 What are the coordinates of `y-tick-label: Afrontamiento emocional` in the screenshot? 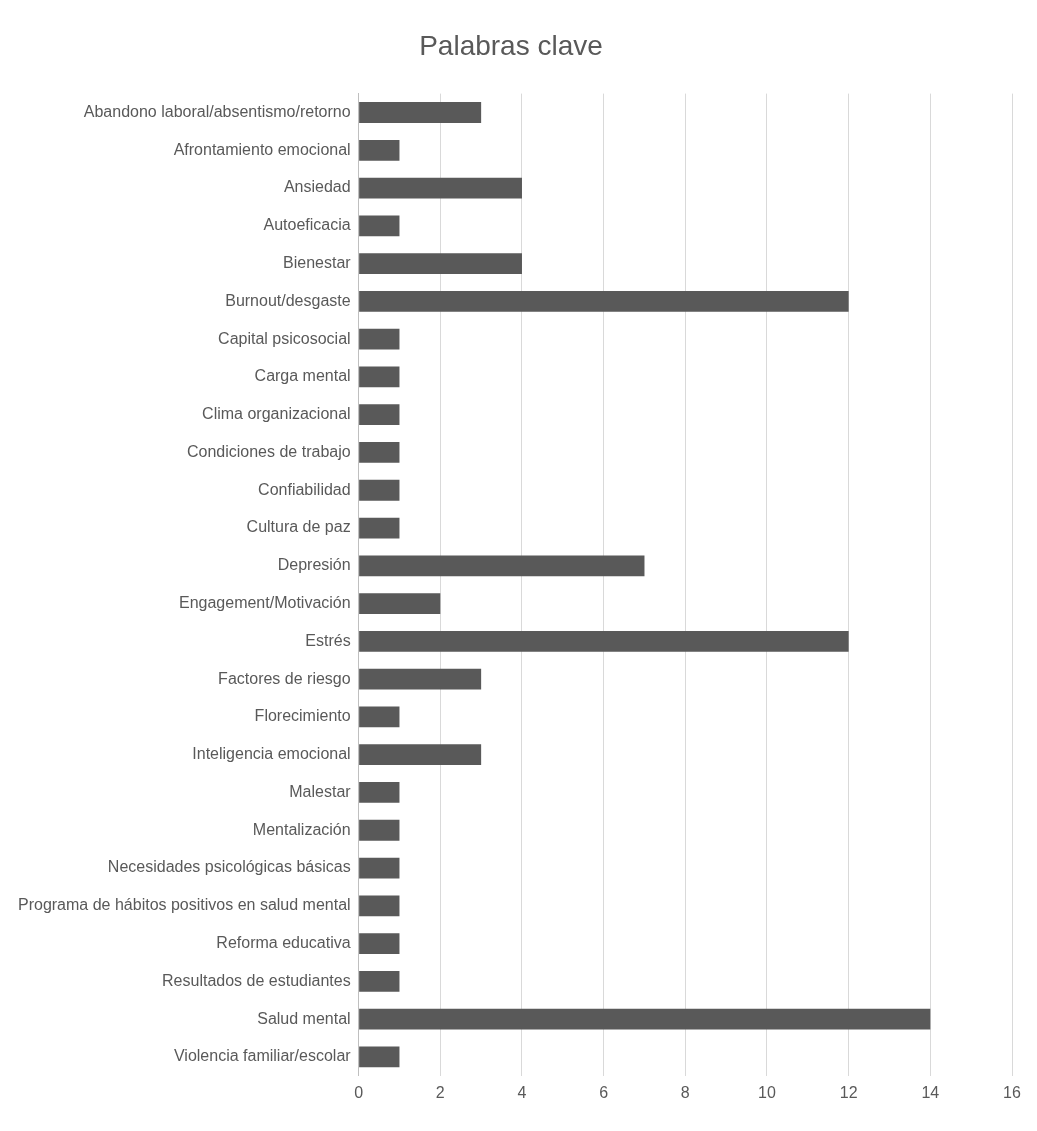 It's located at (262, 149).